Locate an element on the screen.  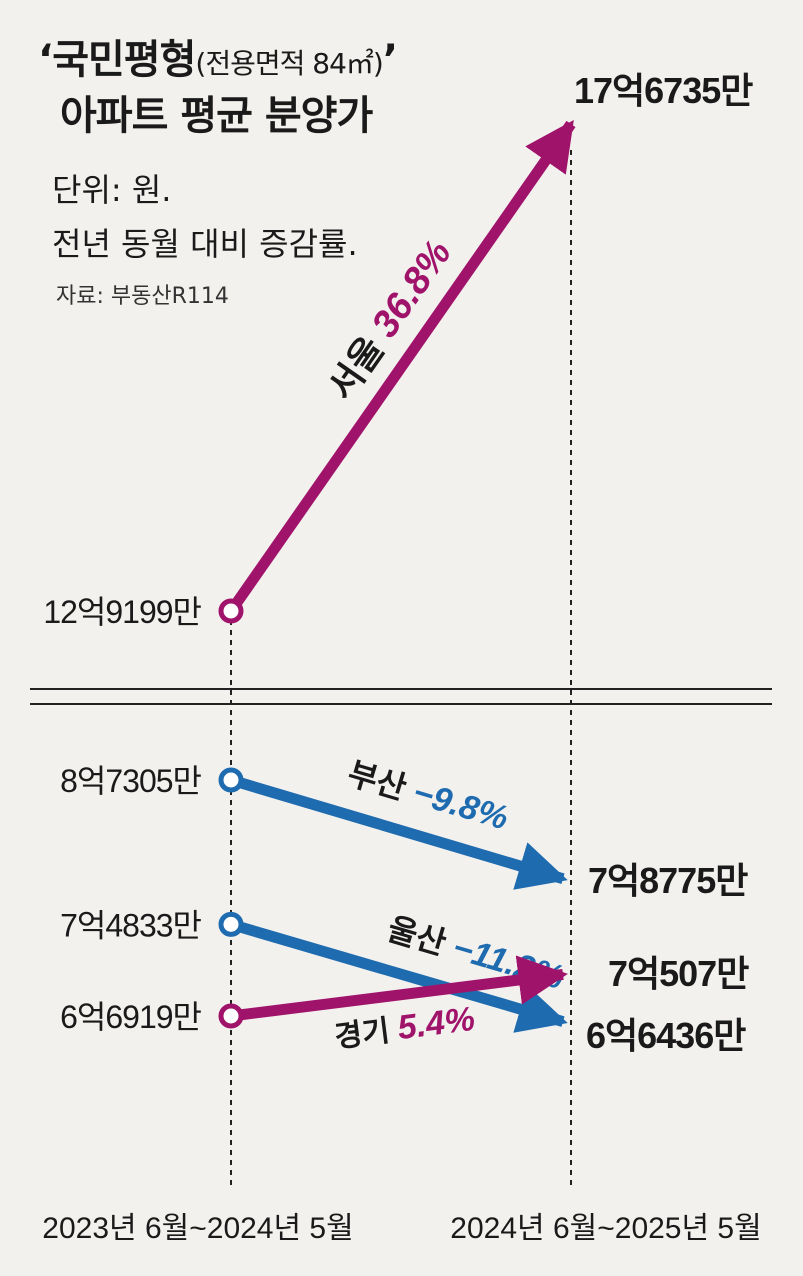
data-point-start-seoul is located at coordinates (231, 611).